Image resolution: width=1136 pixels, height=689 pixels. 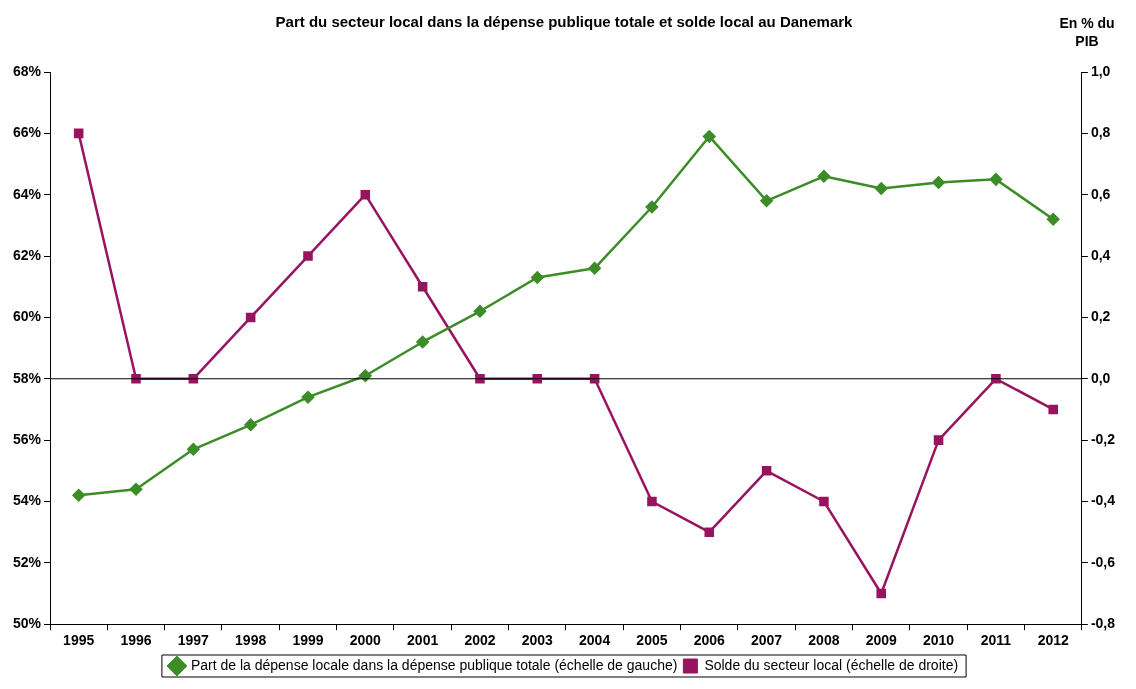 I want to click on y-tick-label: 54%, so click(x=27, y=500).